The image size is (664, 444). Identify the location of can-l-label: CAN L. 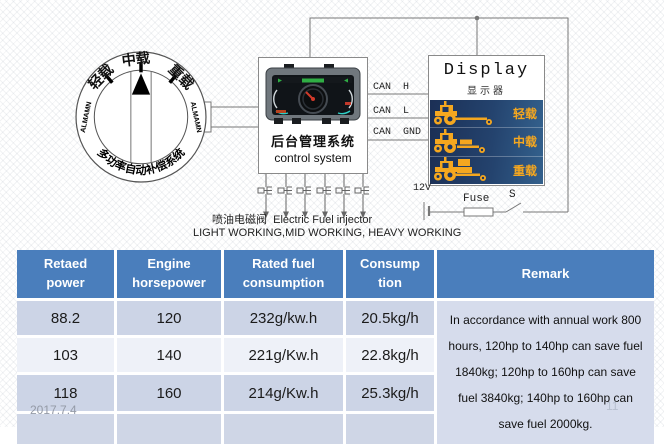
(391, 111).